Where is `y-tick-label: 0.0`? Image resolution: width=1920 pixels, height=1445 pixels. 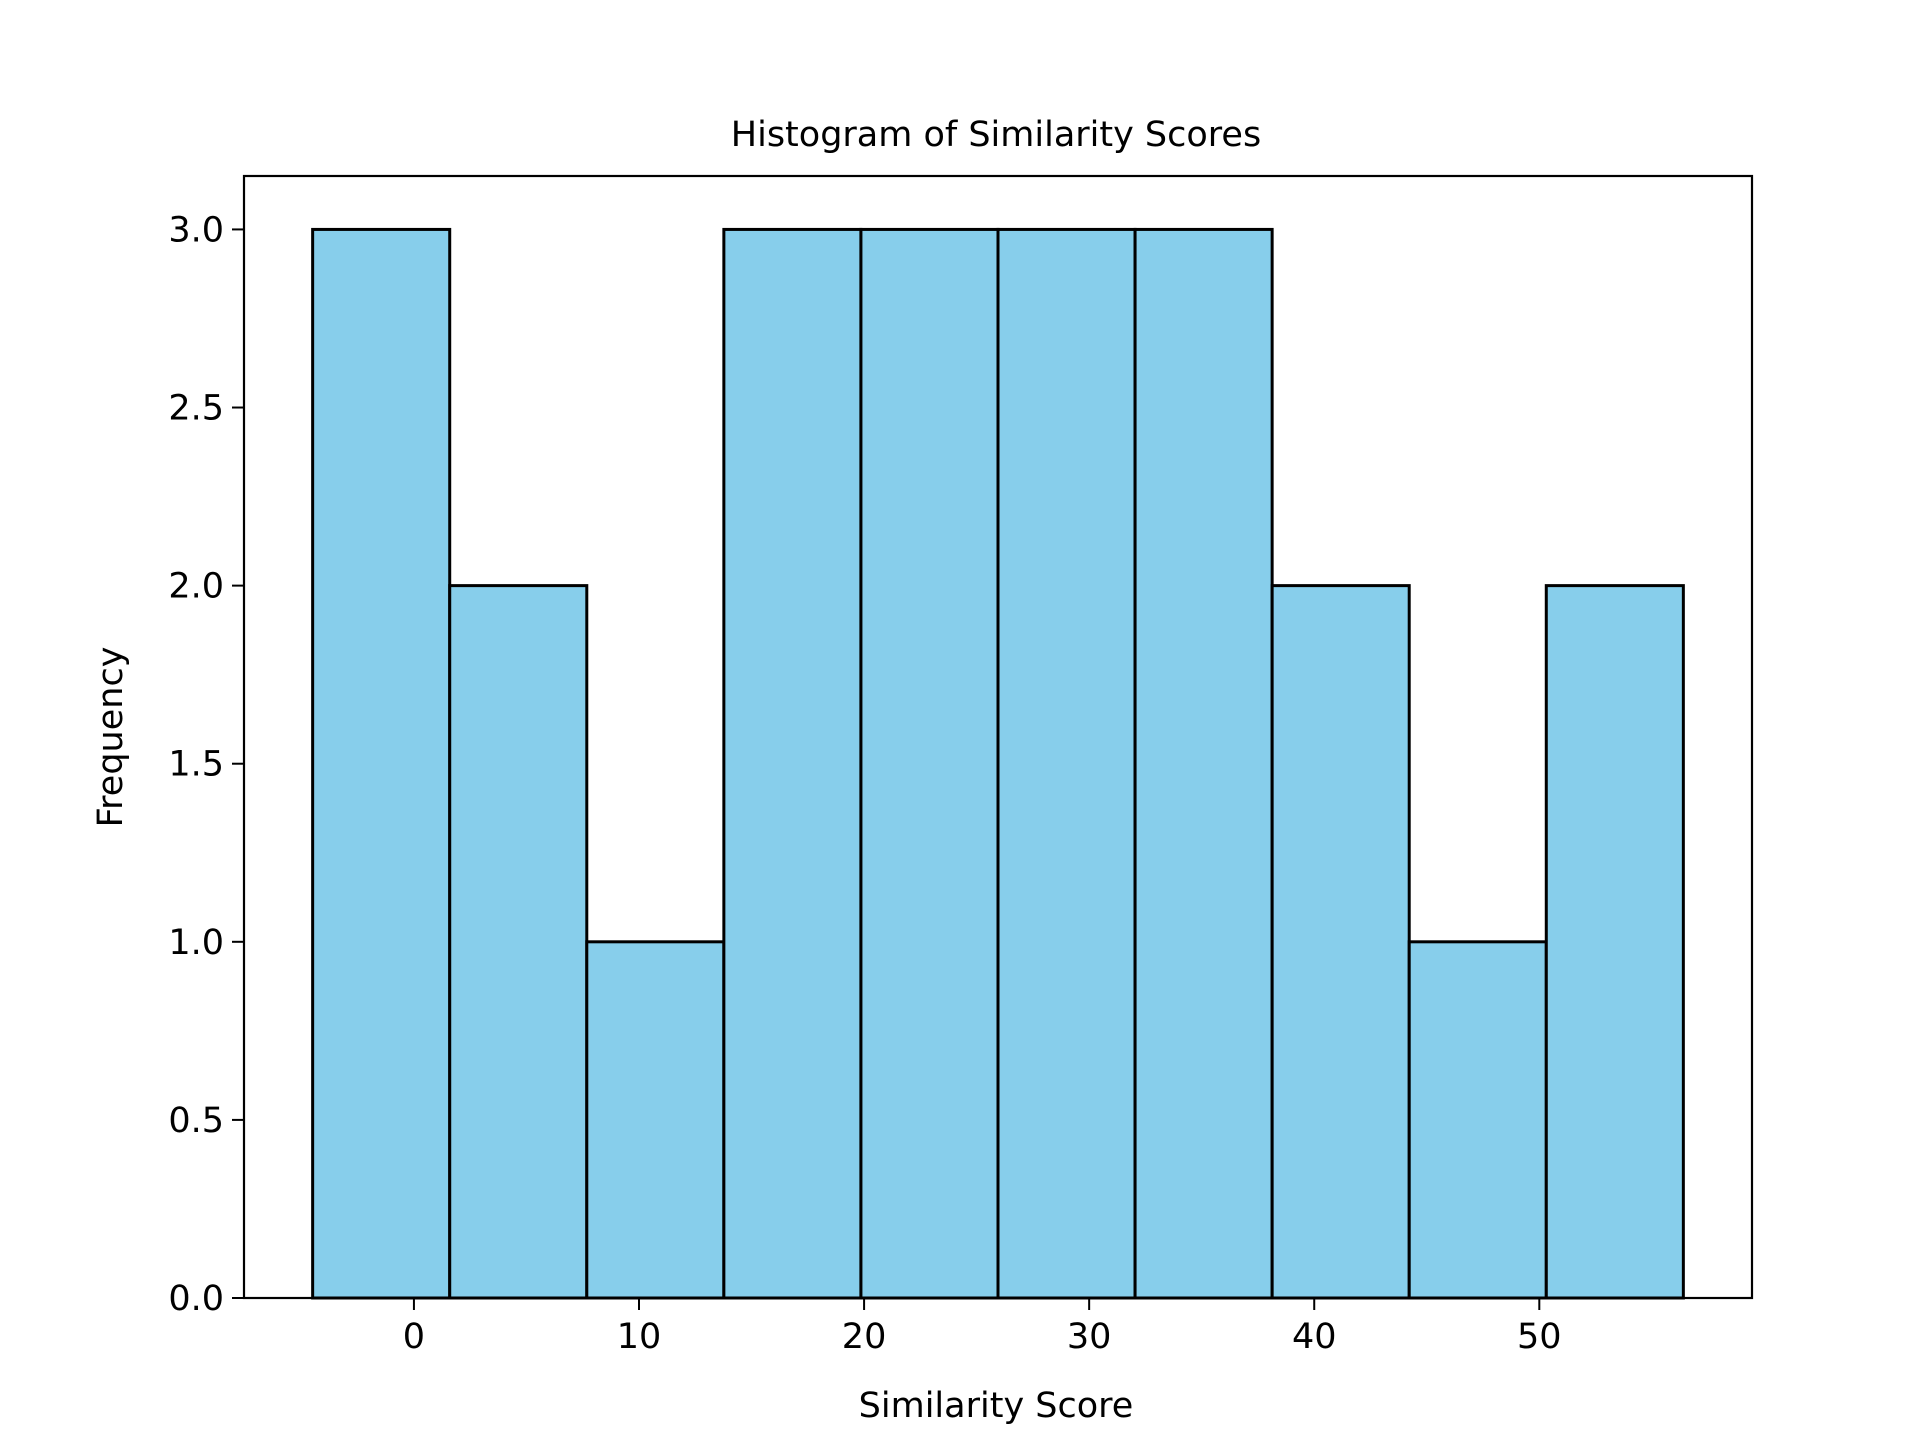 y-tick-label: 0.0 is located at coordinates (196, 1299).